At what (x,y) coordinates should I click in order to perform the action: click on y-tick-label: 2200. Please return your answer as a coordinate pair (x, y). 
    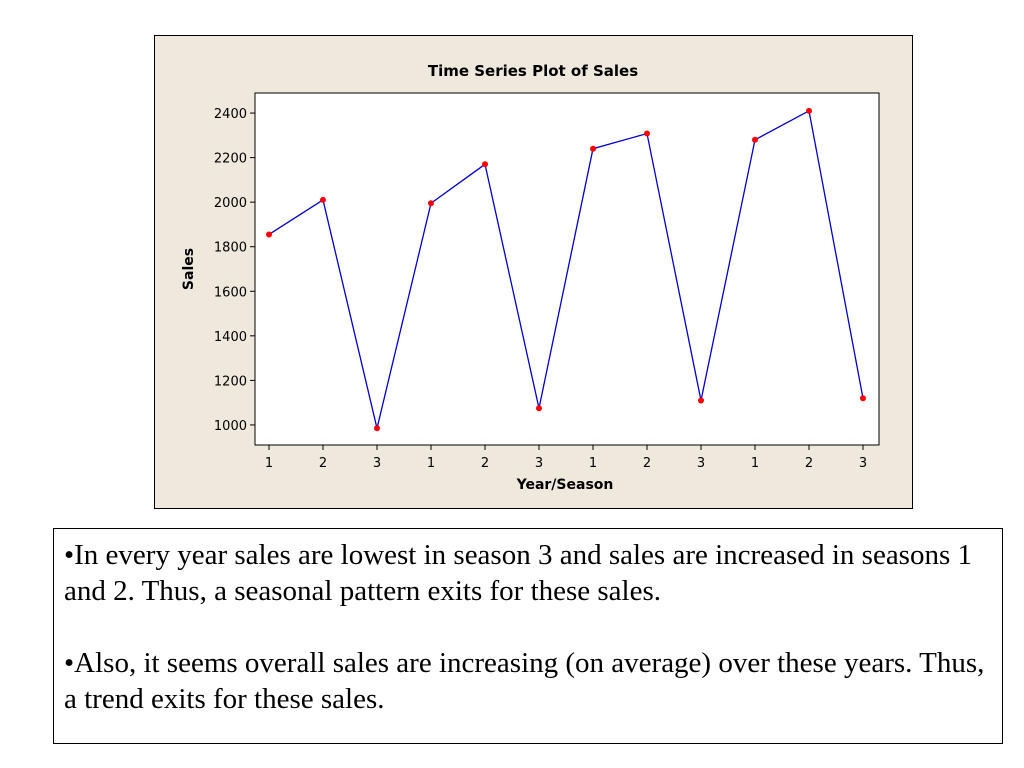
    Looking at the image, I should click on (230, 159).